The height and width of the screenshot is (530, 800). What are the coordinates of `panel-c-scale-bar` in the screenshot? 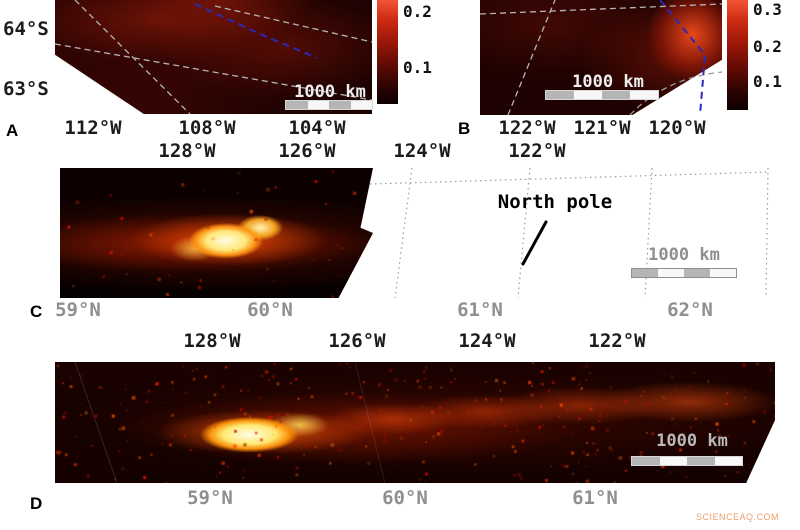 It's located at (684, 273).